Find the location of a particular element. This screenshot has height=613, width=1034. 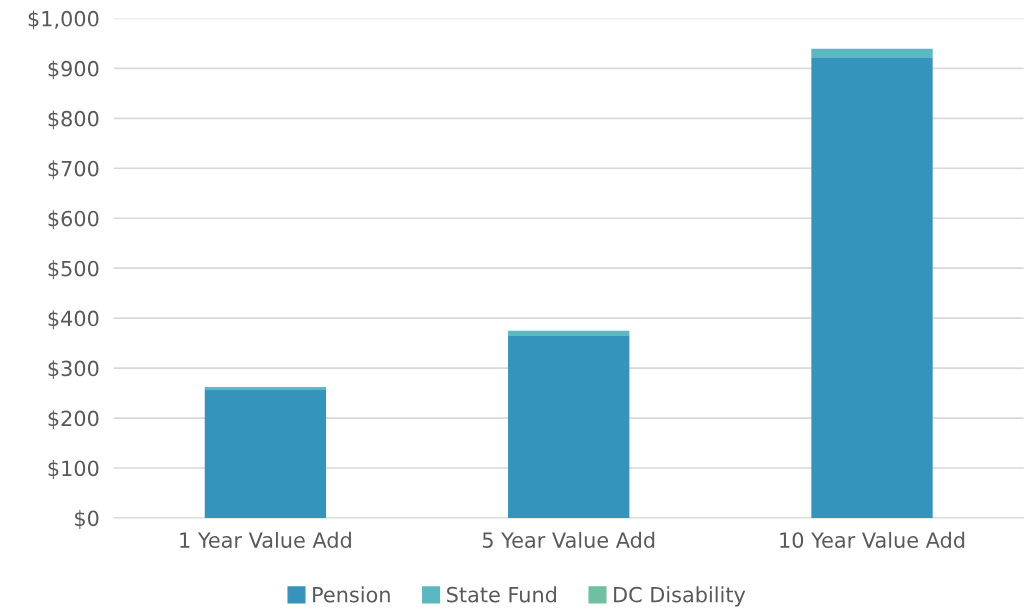

x-tick-label: 1 Year Value Add is located at coordinates (265, 539).